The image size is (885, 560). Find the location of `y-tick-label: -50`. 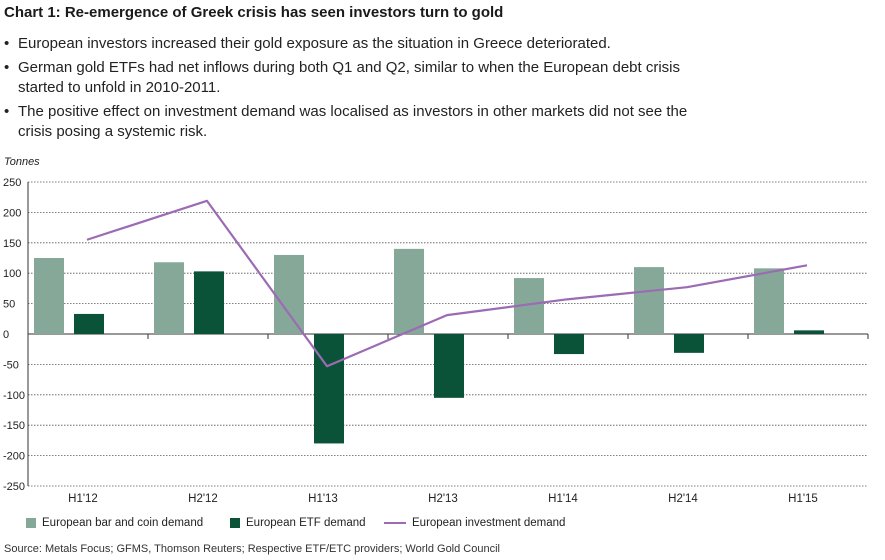

y-tick-label: -50 is located at coordinates (11, 365).